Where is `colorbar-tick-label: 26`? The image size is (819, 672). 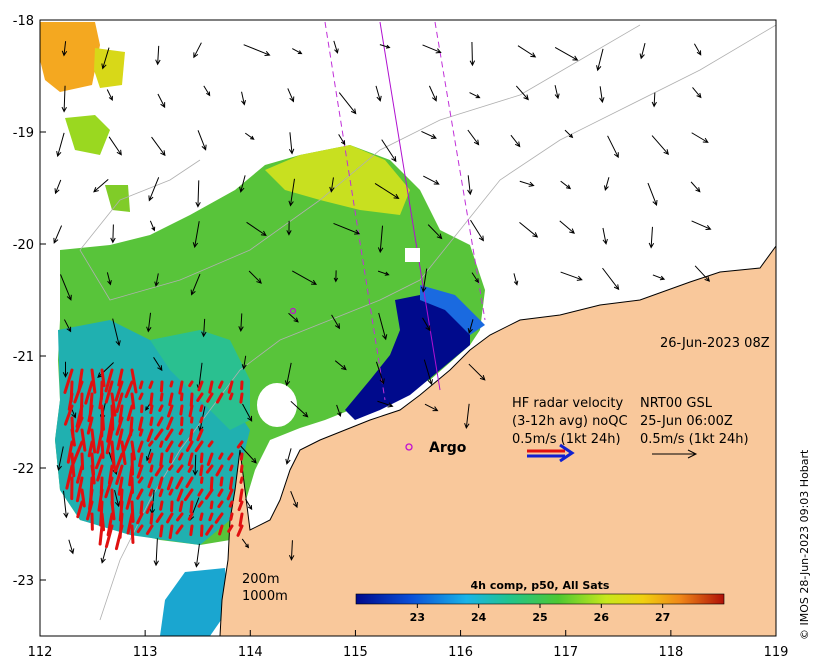 colorbar-tick-label: 26 is located at coordinates (602, 617).